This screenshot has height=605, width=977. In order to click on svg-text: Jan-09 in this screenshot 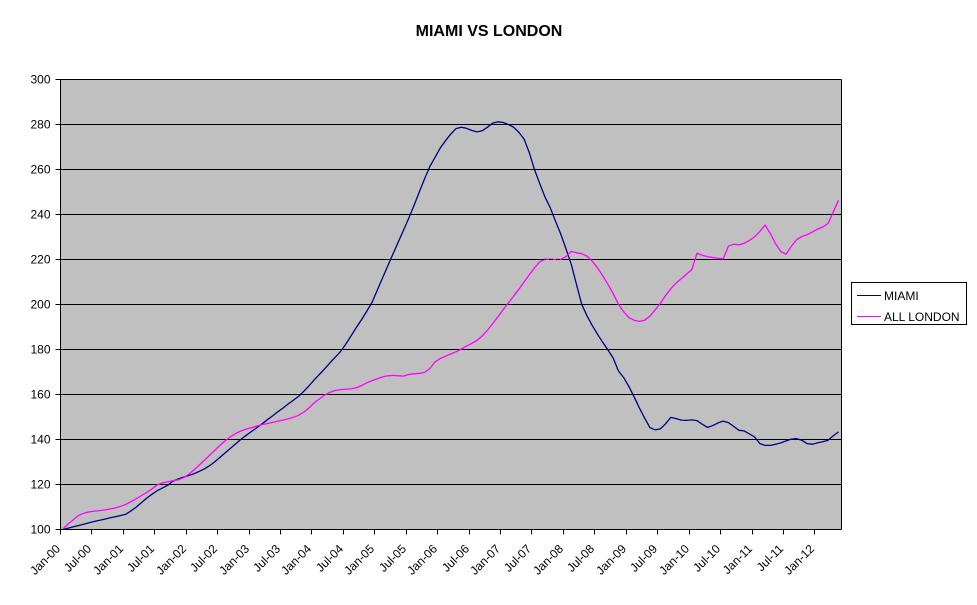, I will do `click(611, 559)`.